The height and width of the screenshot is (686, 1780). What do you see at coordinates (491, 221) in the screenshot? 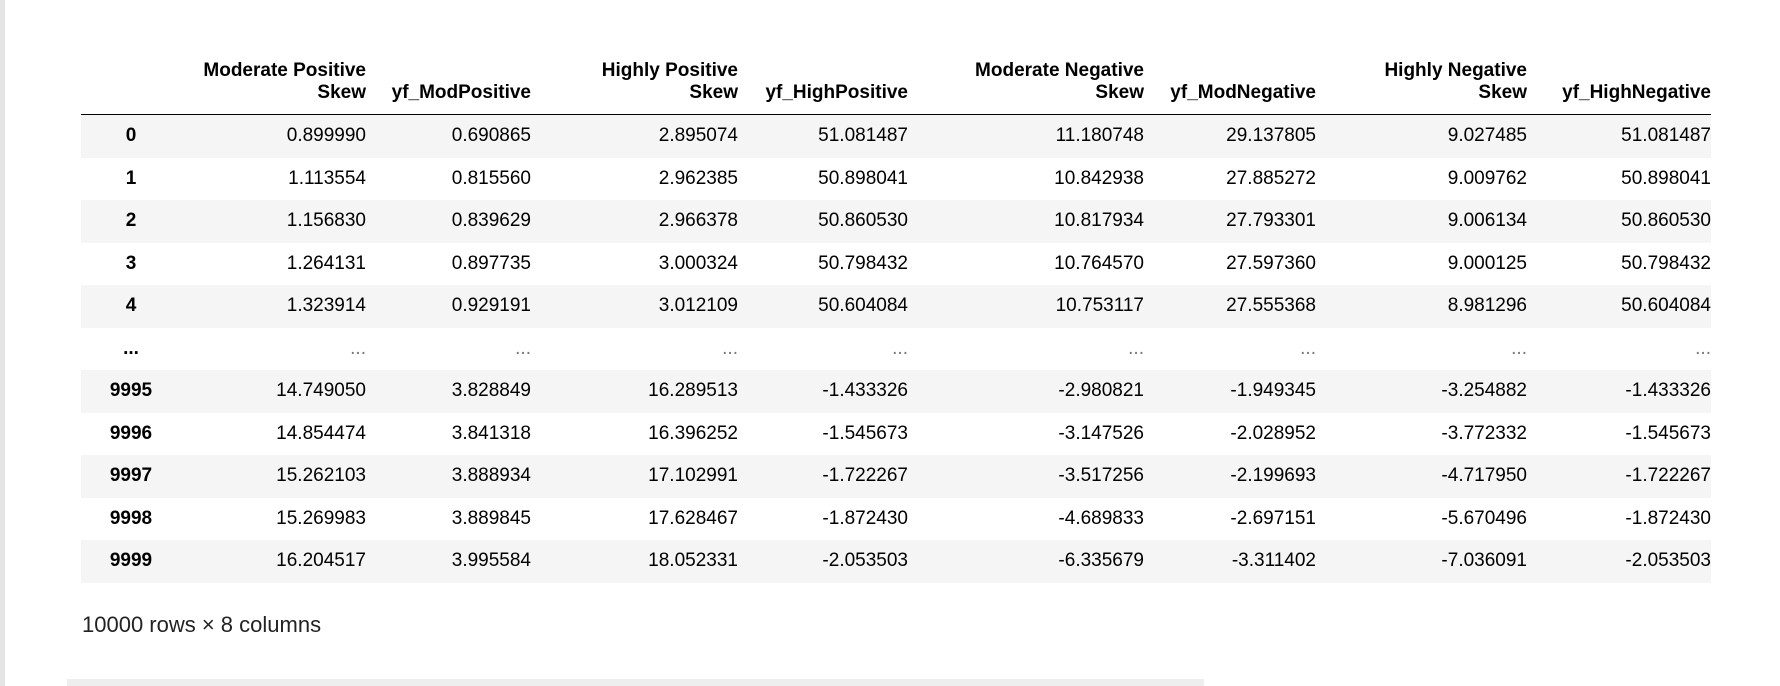
I see `table-cell: 0.839629` at bounding box center [491, 221].